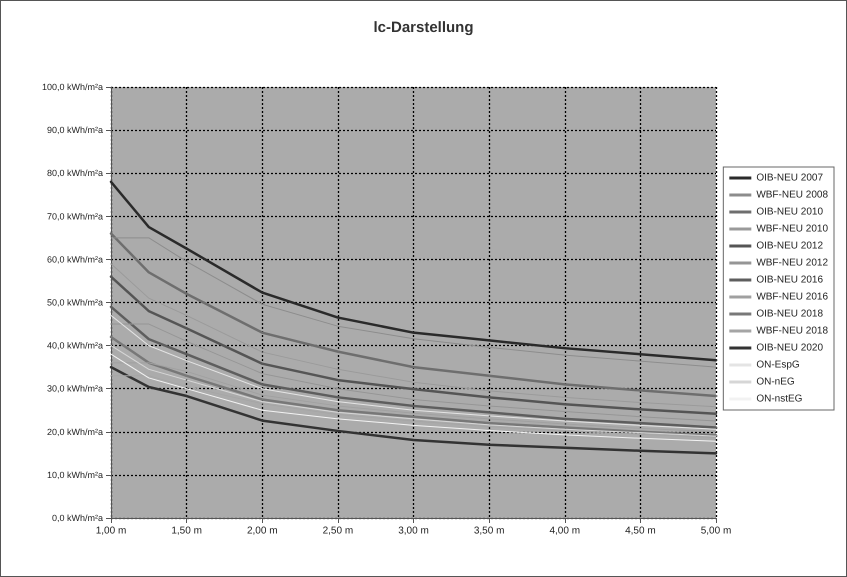 The image size is (847, 577). I want to click on y-tick-label: 10,0 kWh/m²a, so click(74, 475).